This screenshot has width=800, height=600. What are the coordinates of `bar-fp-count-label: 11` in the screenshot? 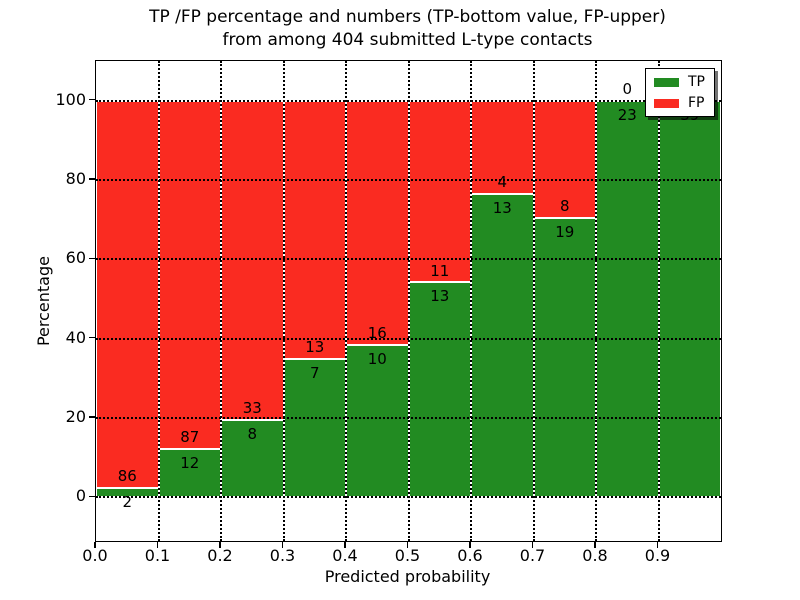 It's located at (440, 270).